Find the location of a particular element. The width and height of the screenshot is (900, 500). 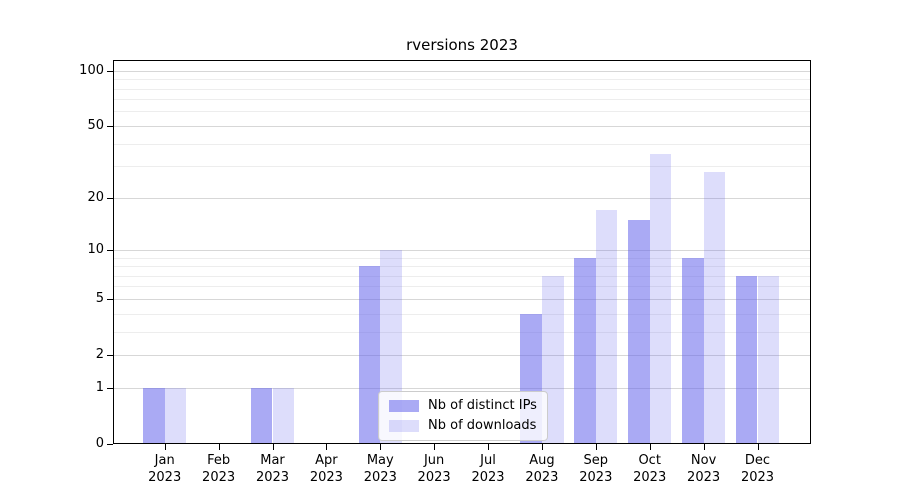

y-tick-label: 1 is located at coordinates (99, 387).